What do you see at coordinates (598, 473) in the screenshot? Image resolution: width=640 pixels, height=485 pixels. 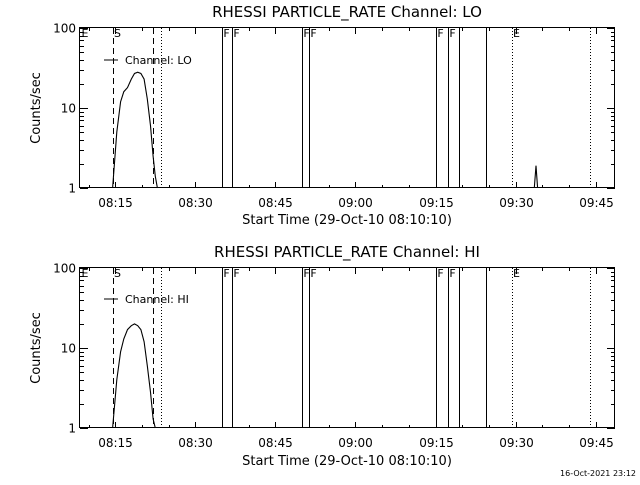 I see `footer-timestamp: 16-Oct-2021 23:12` at bounding box center [598, 473].